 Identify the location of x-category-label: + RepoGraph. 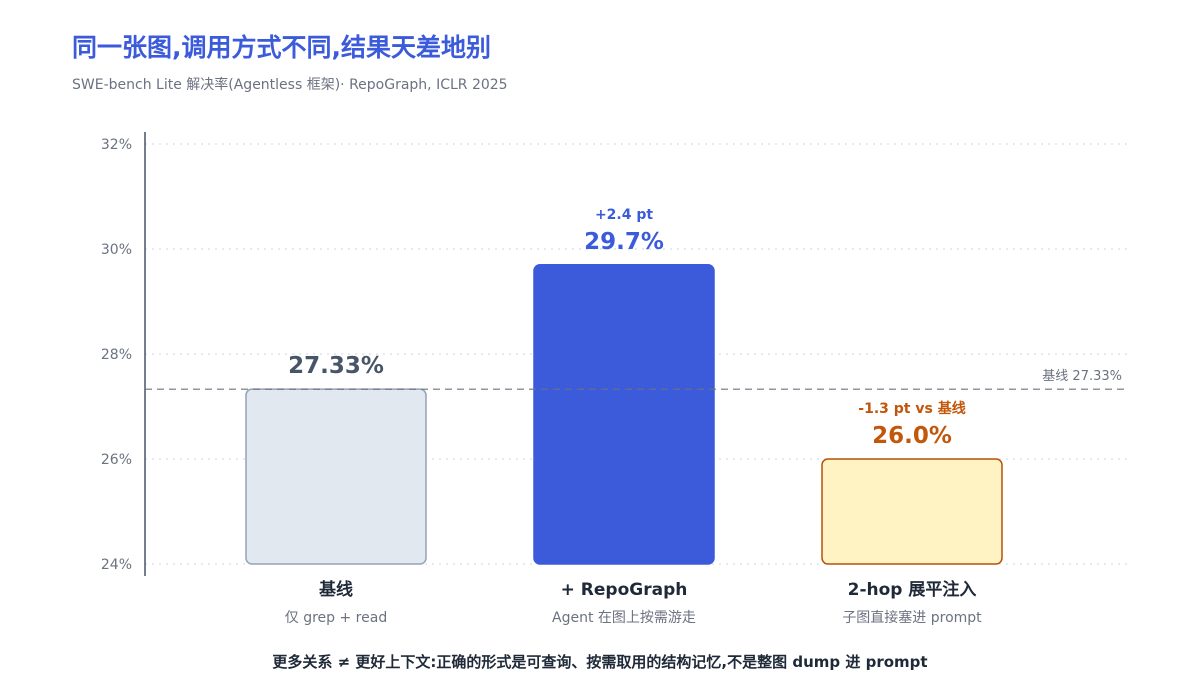
(624, 590).